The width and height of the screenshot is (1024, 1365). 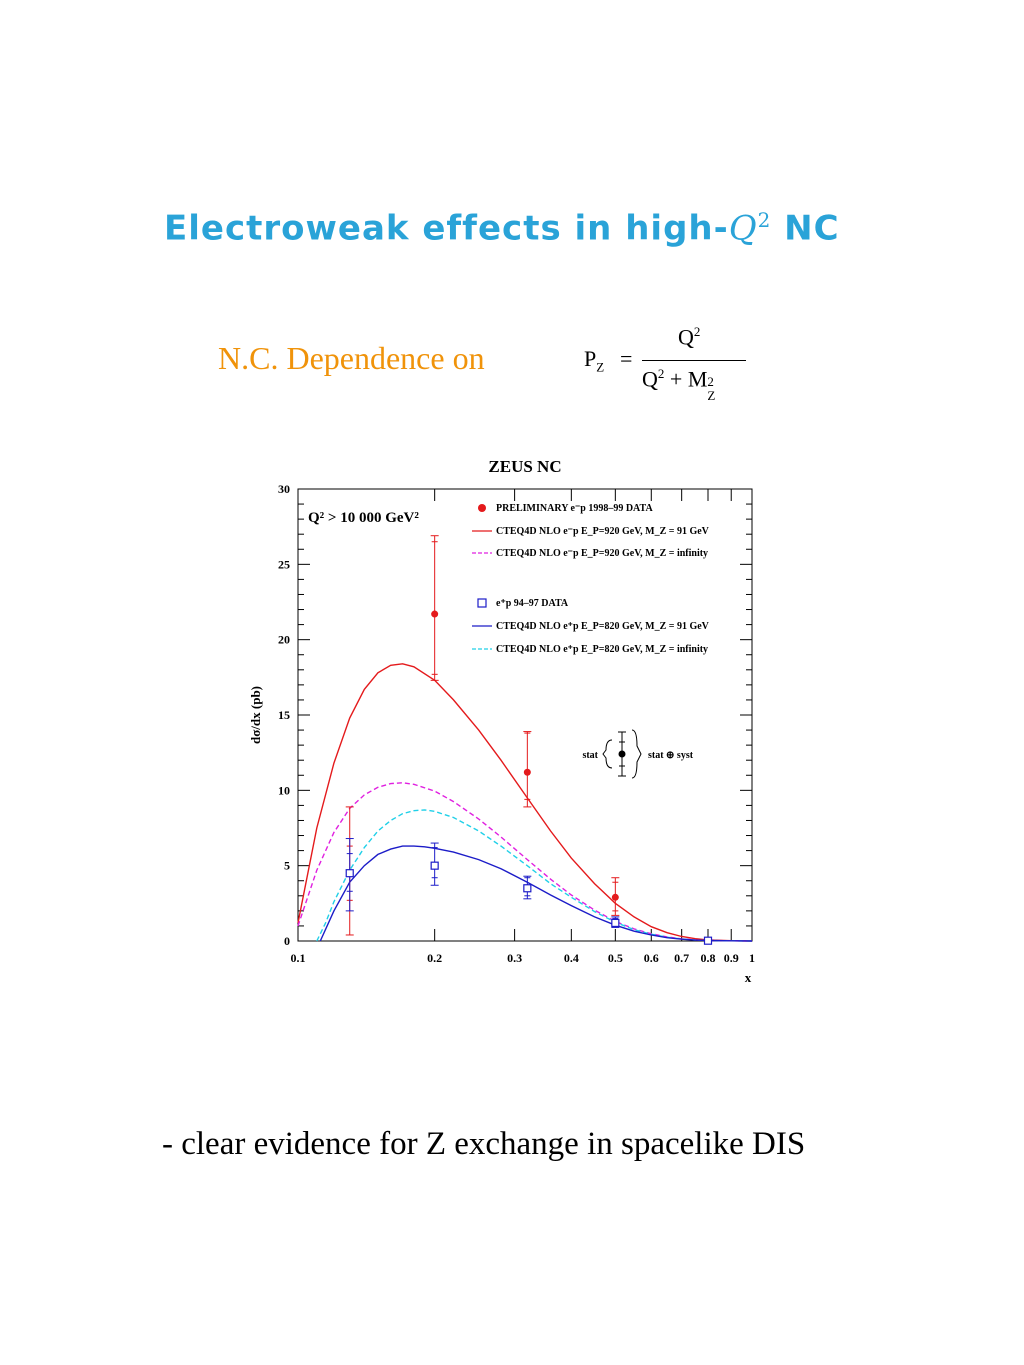 I want to click on x-tick-label: 0.7, so click(x=681, y=958).